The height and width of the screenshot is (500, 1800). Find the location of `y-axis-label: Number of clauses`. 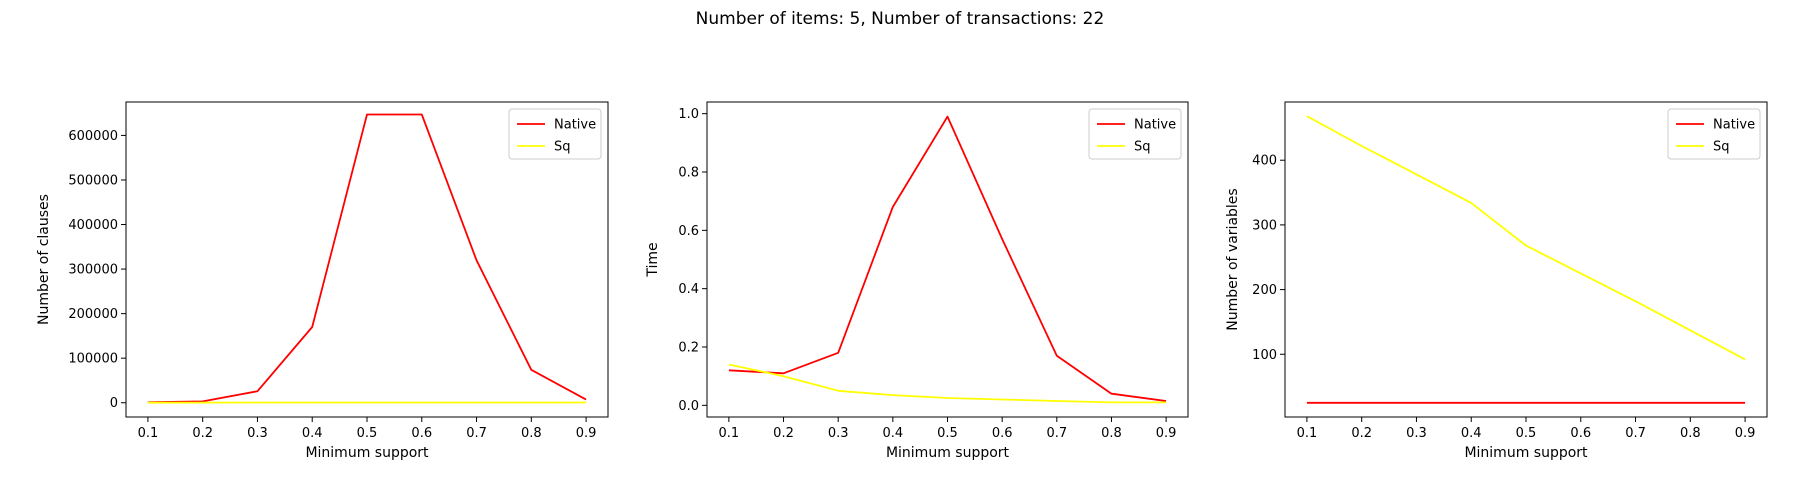

y-axis-label: Number of clauses is located at coordinates (44, 259).